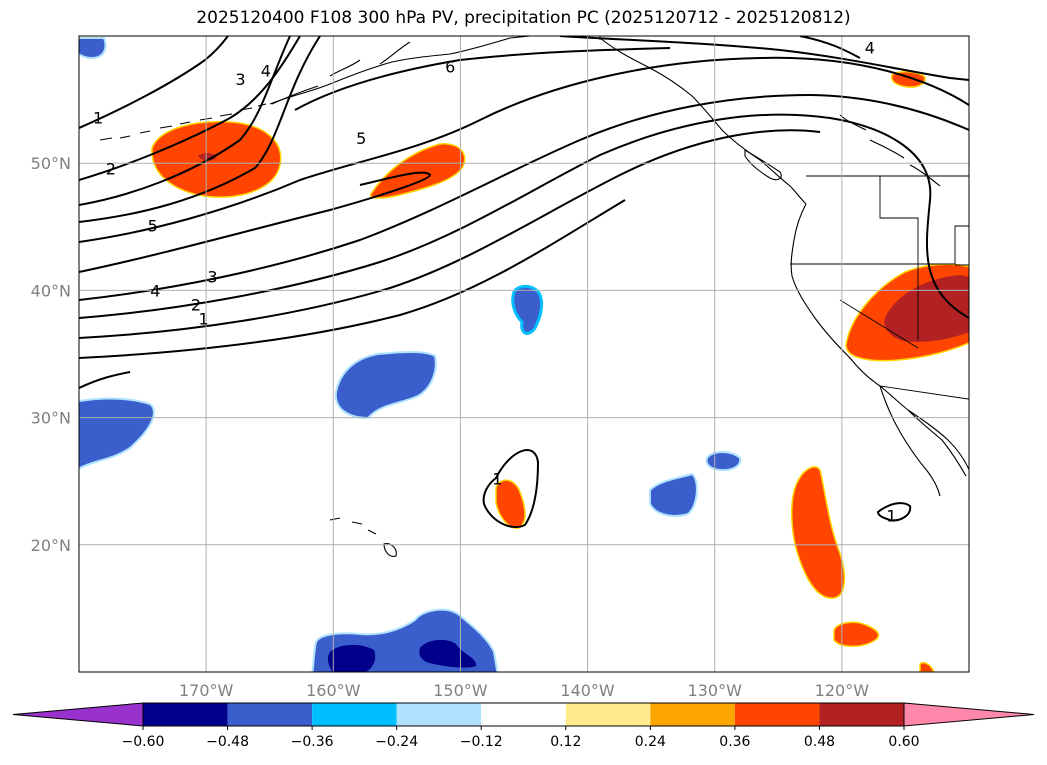 The height and width of the screenshot is (765, 1047). I want to click on colorbar-tick-label: −0.60, so click(143, 742).